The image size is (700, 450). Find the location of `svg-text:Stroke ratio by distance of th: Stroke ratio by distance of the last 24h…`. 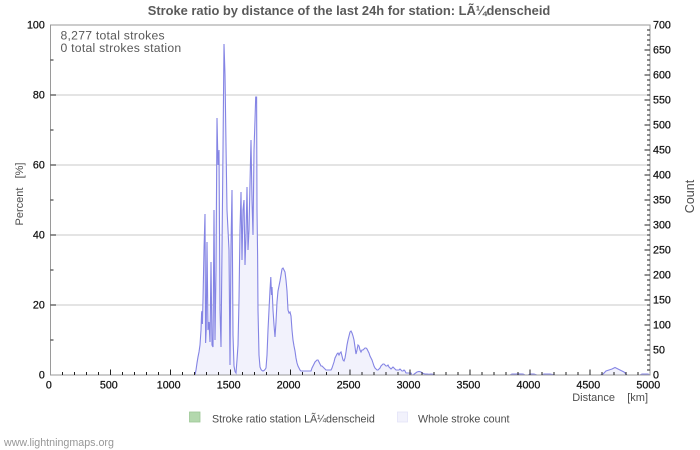

svg-text:Stroke ratio by distance of th: Stroke ratio by distance of the last 24h… is located at coordinates (349, 10).